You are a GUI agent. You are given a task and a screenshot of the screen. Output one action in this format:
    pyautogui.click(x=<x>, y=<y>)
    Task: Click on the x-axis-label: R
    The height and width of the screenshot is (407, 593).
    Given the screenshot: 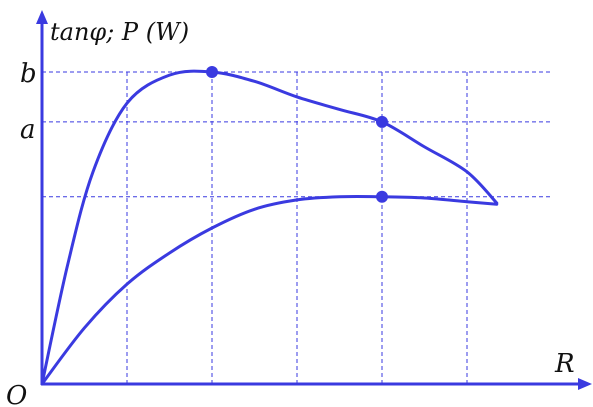 What is the action you would take?
    pyautogui.click(x=564, y=364)
    